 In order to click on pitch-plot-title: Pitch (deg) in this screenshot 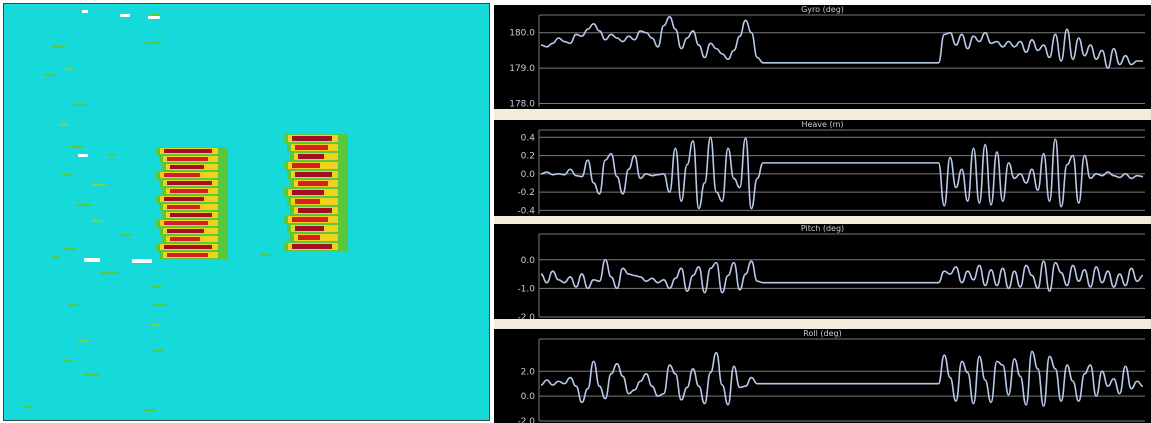, I will do `click(822, 228)`.